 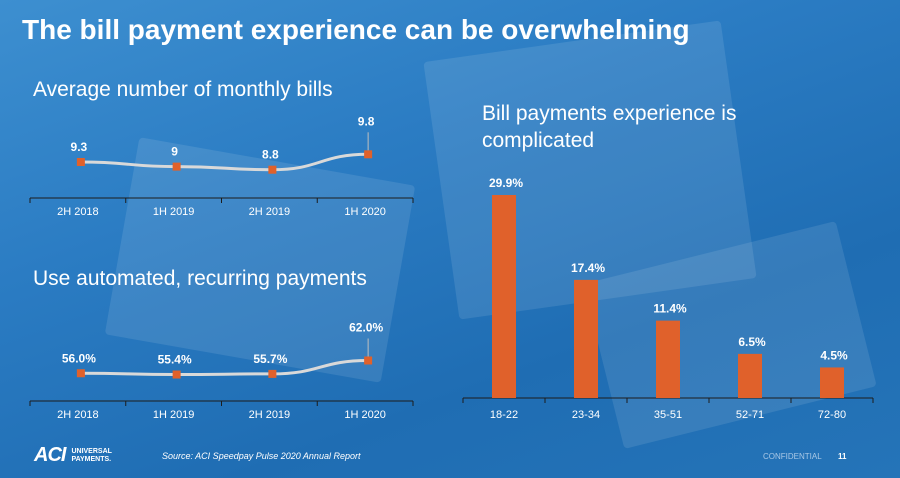 I want to click on data-label: 9.3, so click(x=79, y=147).